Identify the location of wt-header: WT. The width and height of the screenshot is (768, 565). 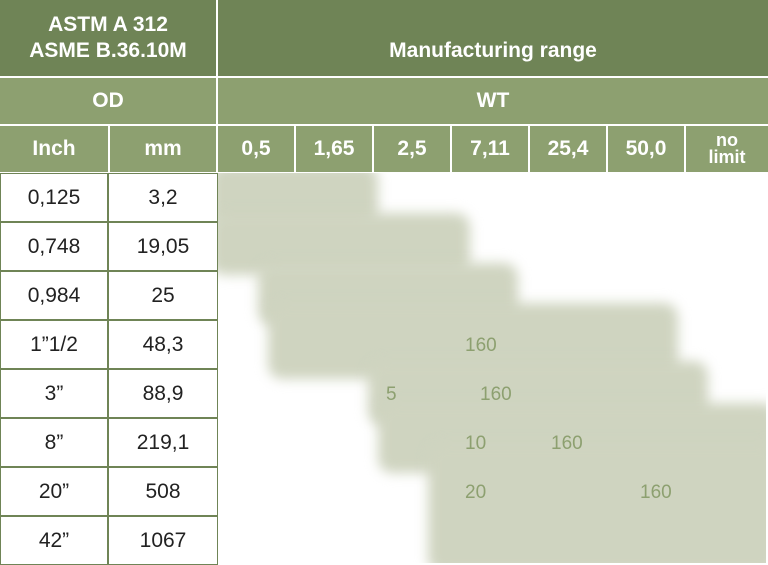
(493, 101).